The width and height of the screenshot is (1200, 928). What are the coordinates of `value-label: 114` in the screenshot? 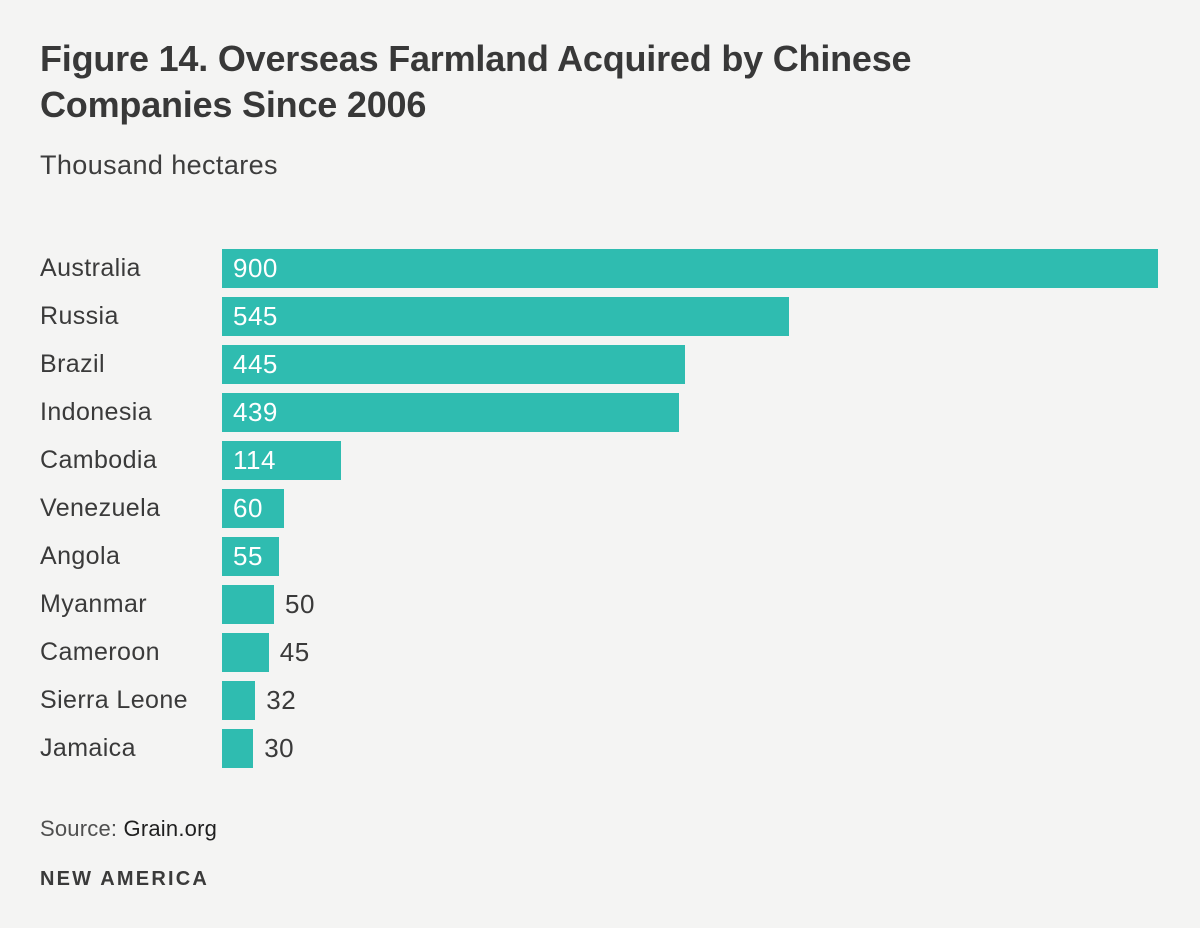 It's located at (254, 459).